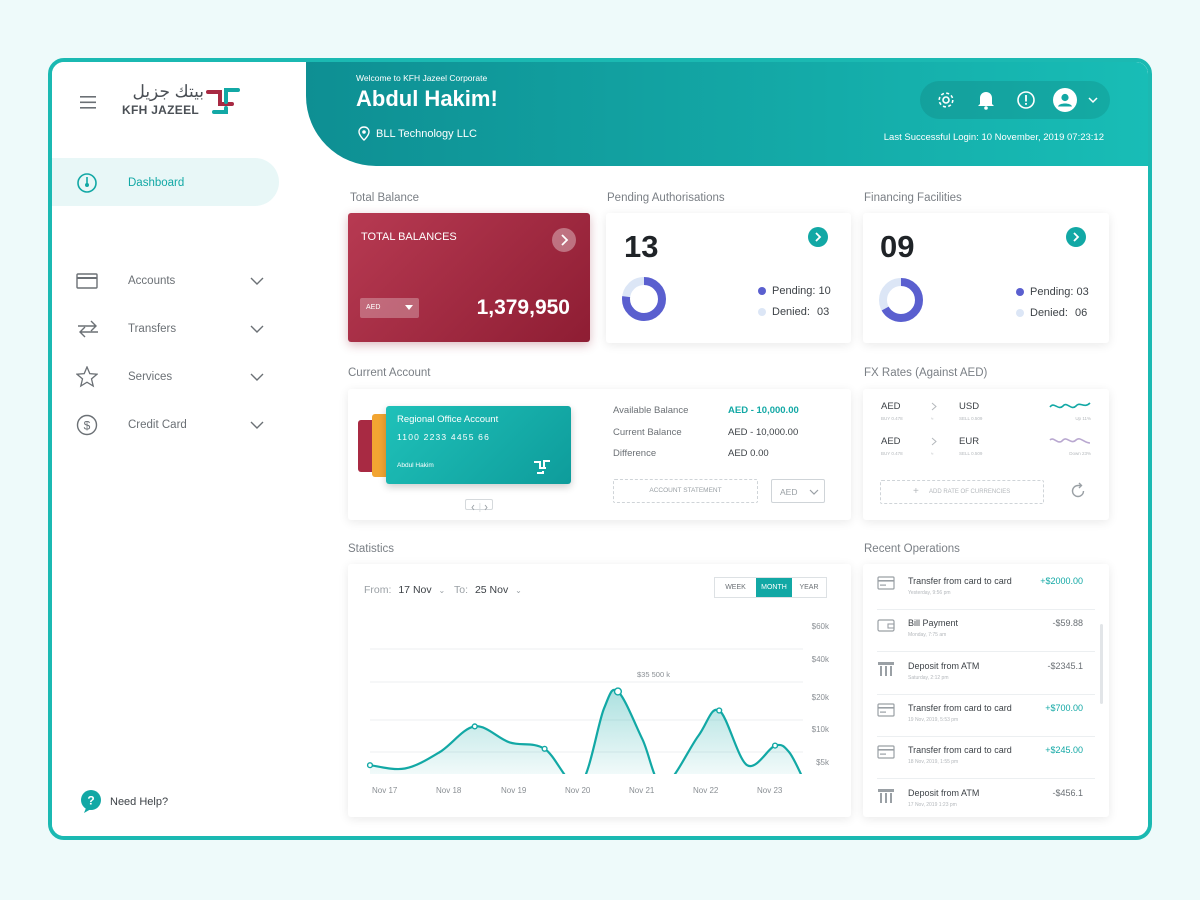  What do you see at coordinates (651, 410) in the screenshot?
I see `available-balance-label: Available Balance` at bounding box center [651, 410].